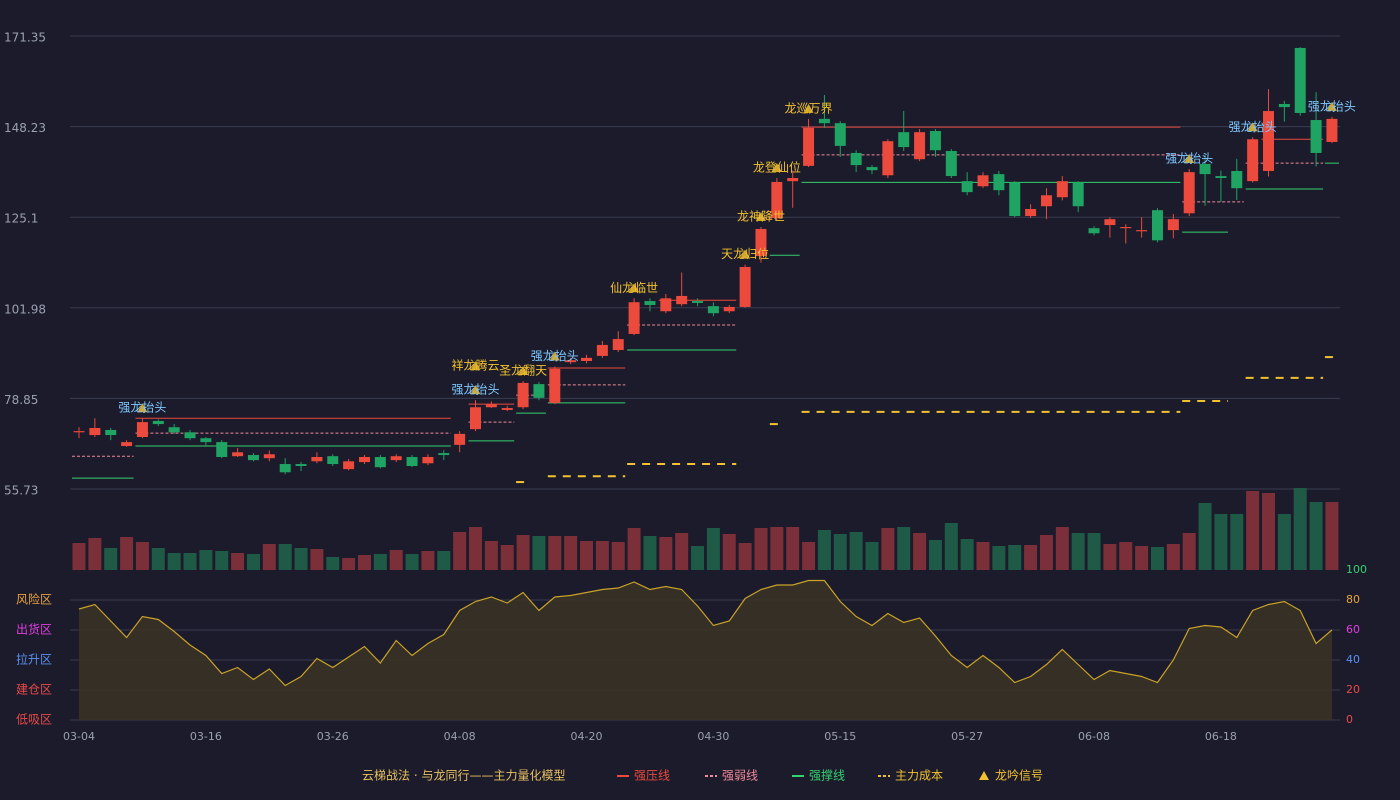 The height and width of the screenshot is (800, 1400). What do you see at coordinates (34, 629) in the screenshot?
I see `y-tick-label: 出货区` at bounding box center [34, 629].